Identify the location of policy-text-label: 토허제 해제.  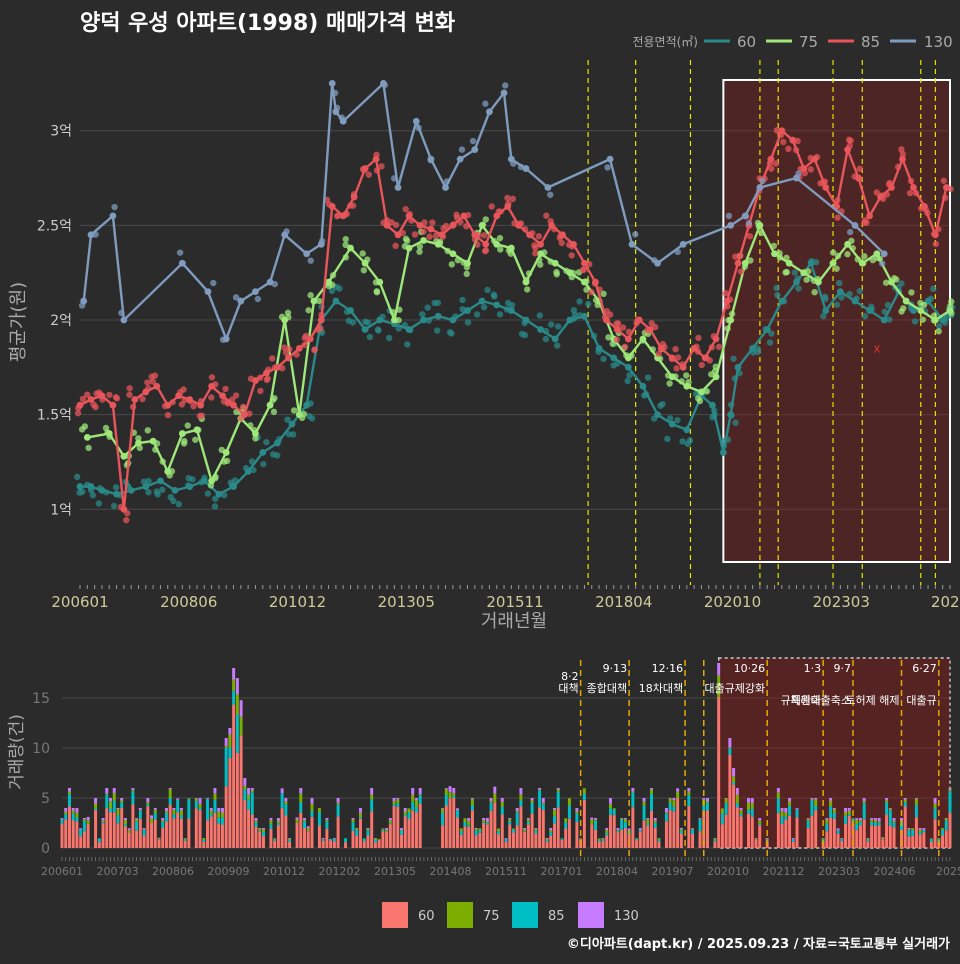
(872, 700).